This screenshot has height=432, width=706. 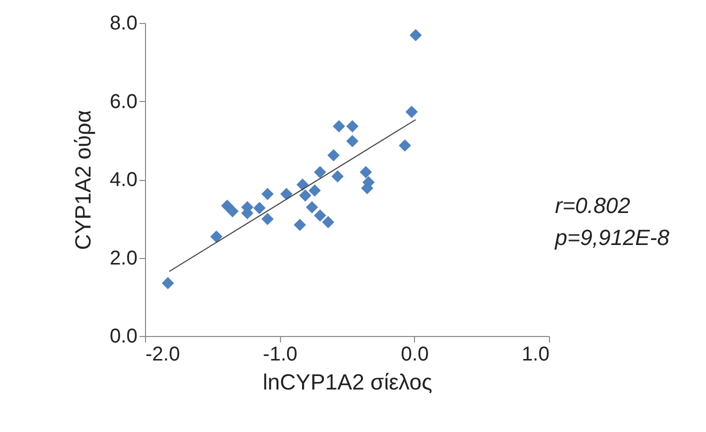 I want to click on x-axis-title: lnCYP1A2 σίελος, so click(x=347, y=382).